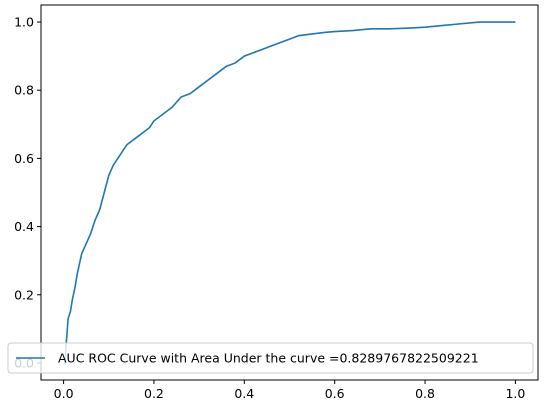 The width and height of the screenshot is (547, 413). What do you see at coordinates (24, 90) in the screenshot?
I see `y-tick-label: 0.8` at bounding box center [24, 90].